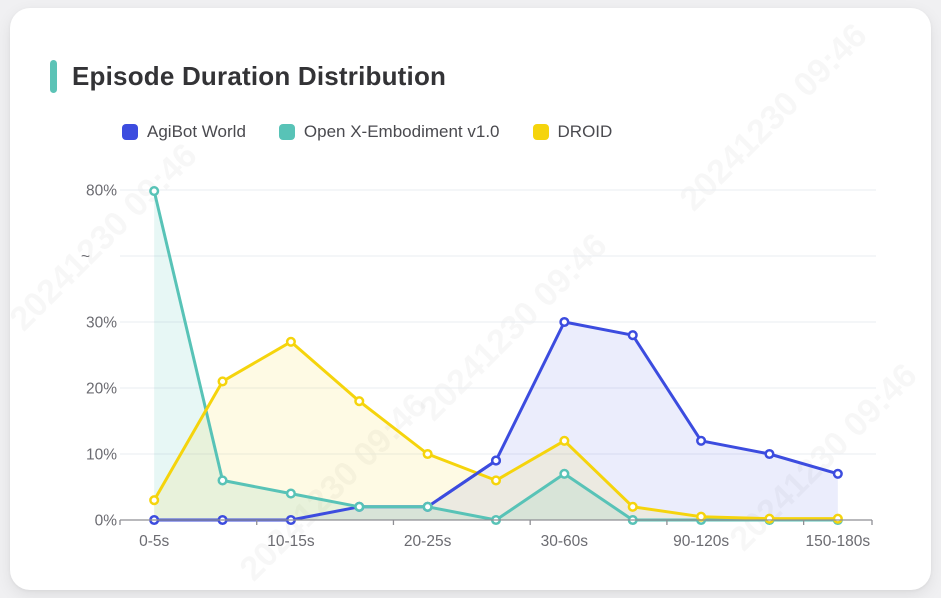 The height and width of the screenshot is (598, 941). Describe the element at coordinates (130, 132) in the screenshot. I see `legend-swatch-agibot-world` at that location.